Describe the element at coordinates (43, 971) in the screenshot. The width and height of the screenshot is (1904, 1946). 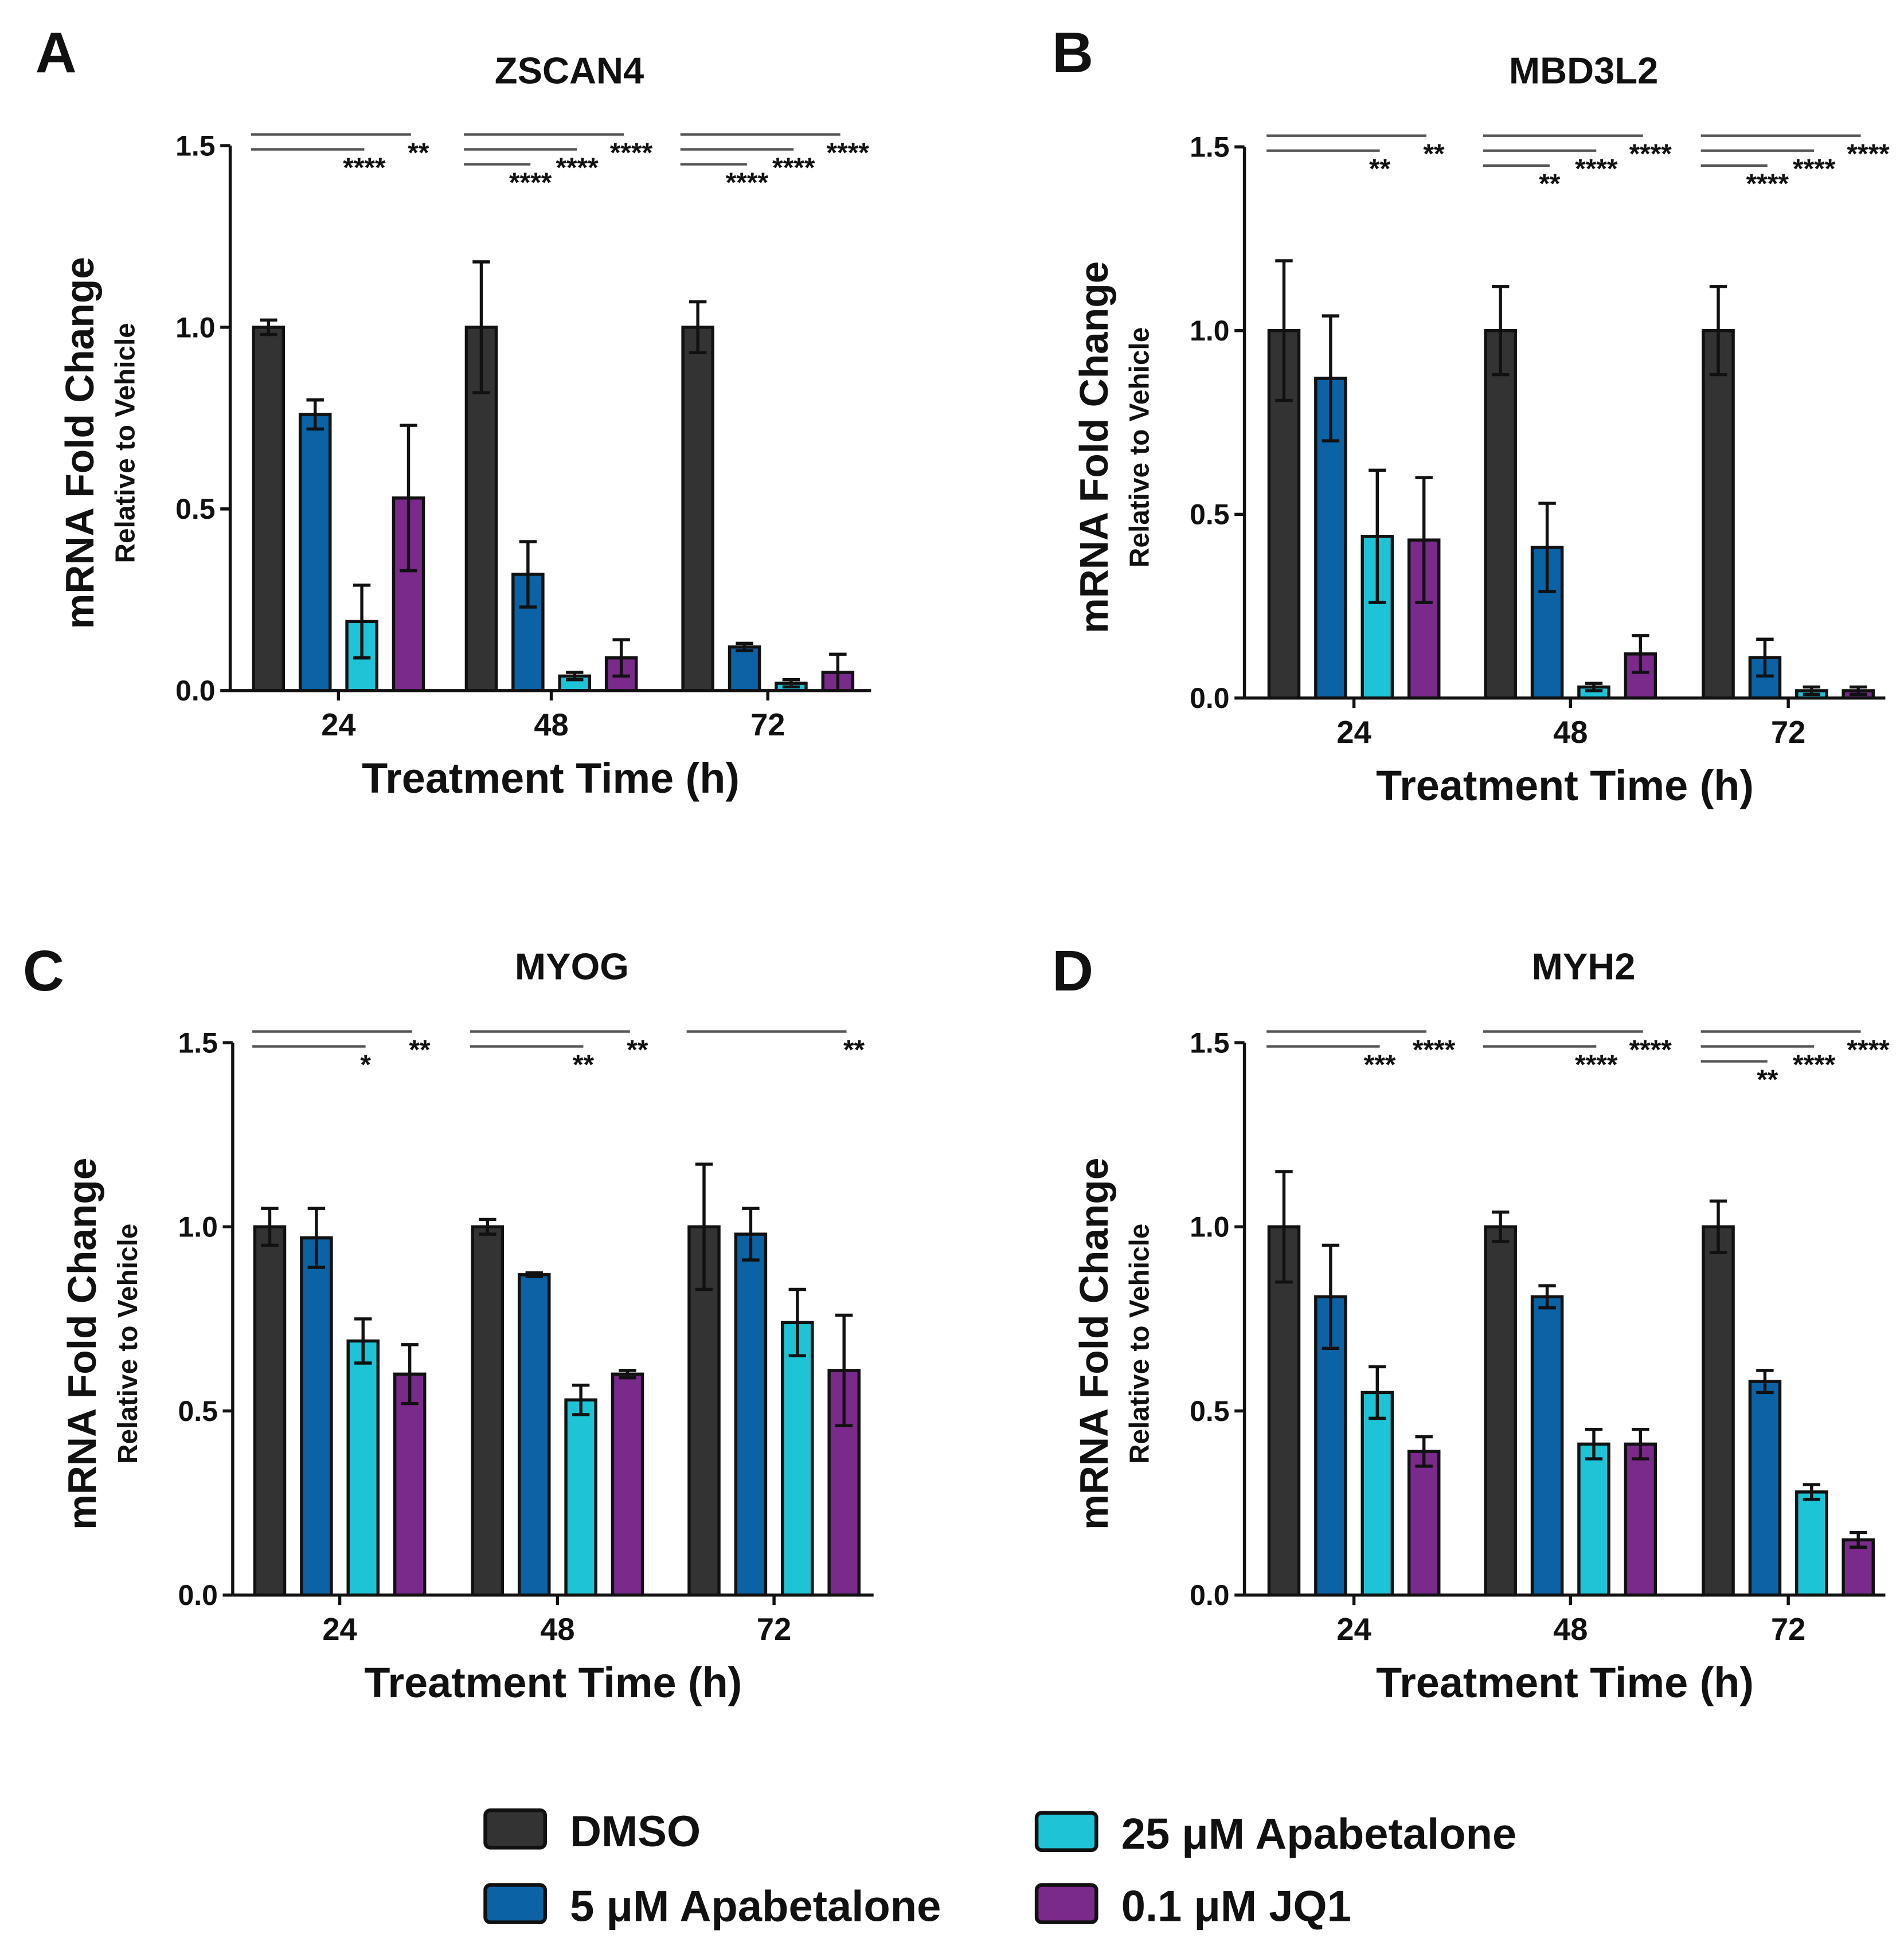
I see `panel-letter: C` at that location.